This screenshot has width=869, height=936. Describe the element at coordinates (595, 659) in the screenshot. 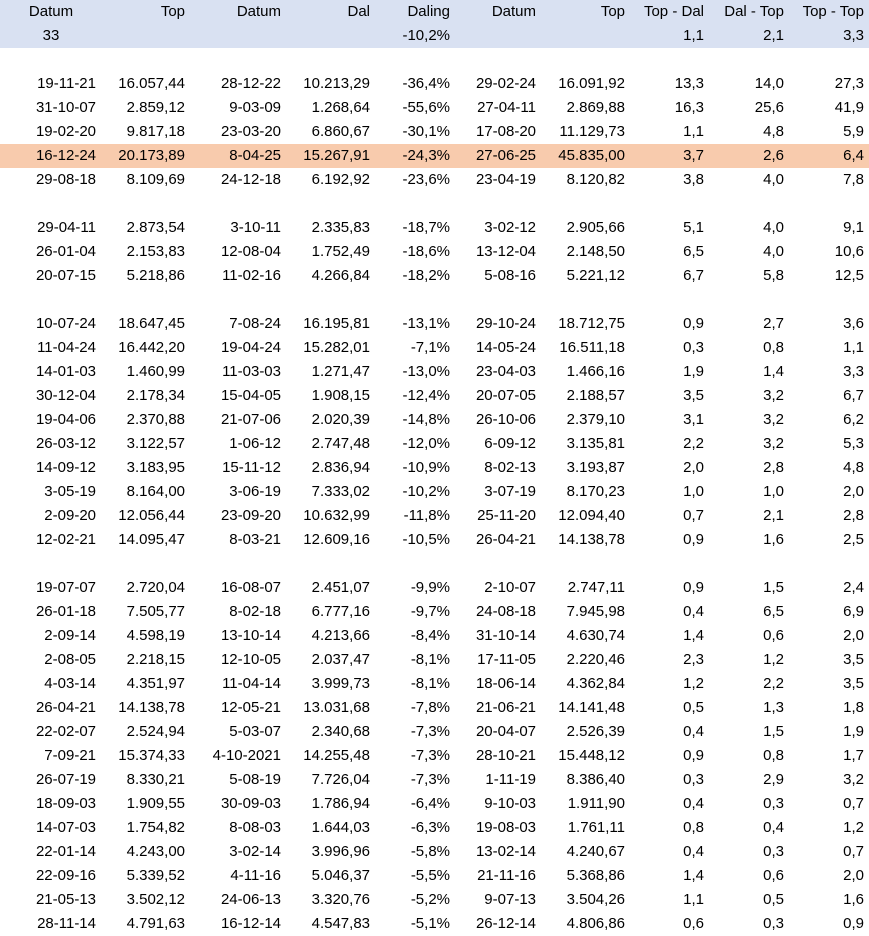

I see `cell-top-herstel: 2.220,46` at that location.